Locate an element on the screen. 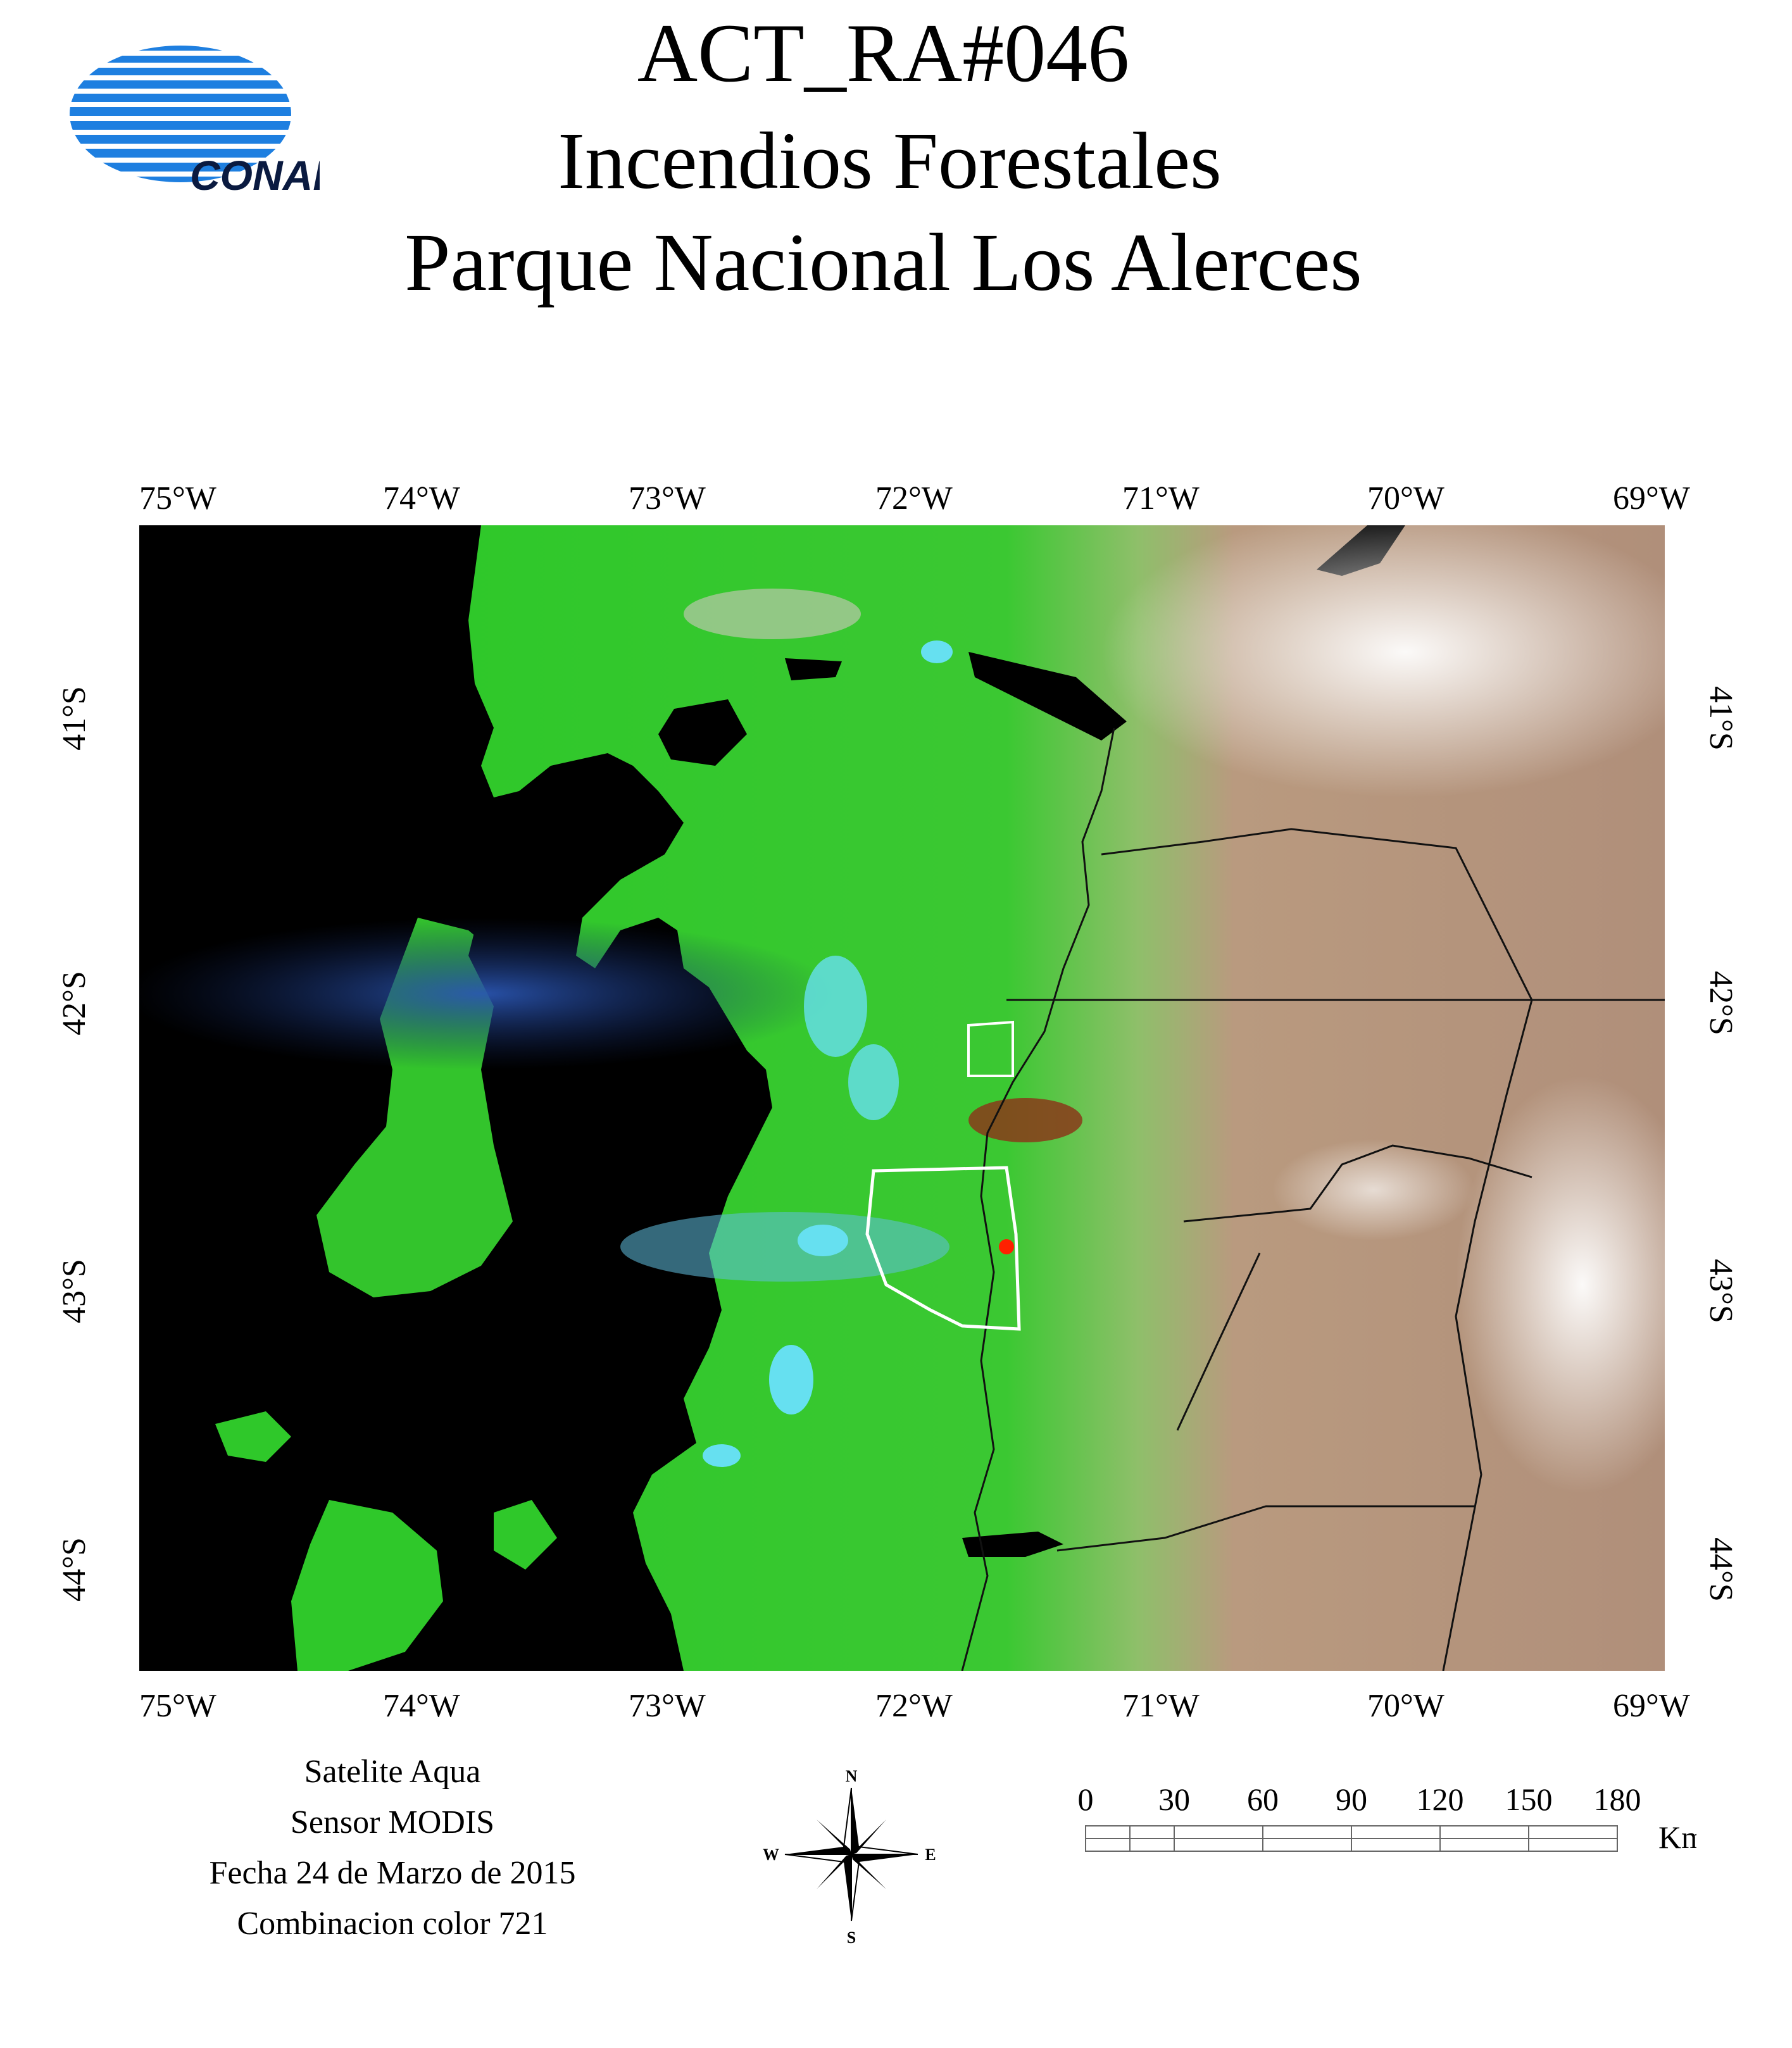  island-chain-south is located at coordinates (367, 1585).